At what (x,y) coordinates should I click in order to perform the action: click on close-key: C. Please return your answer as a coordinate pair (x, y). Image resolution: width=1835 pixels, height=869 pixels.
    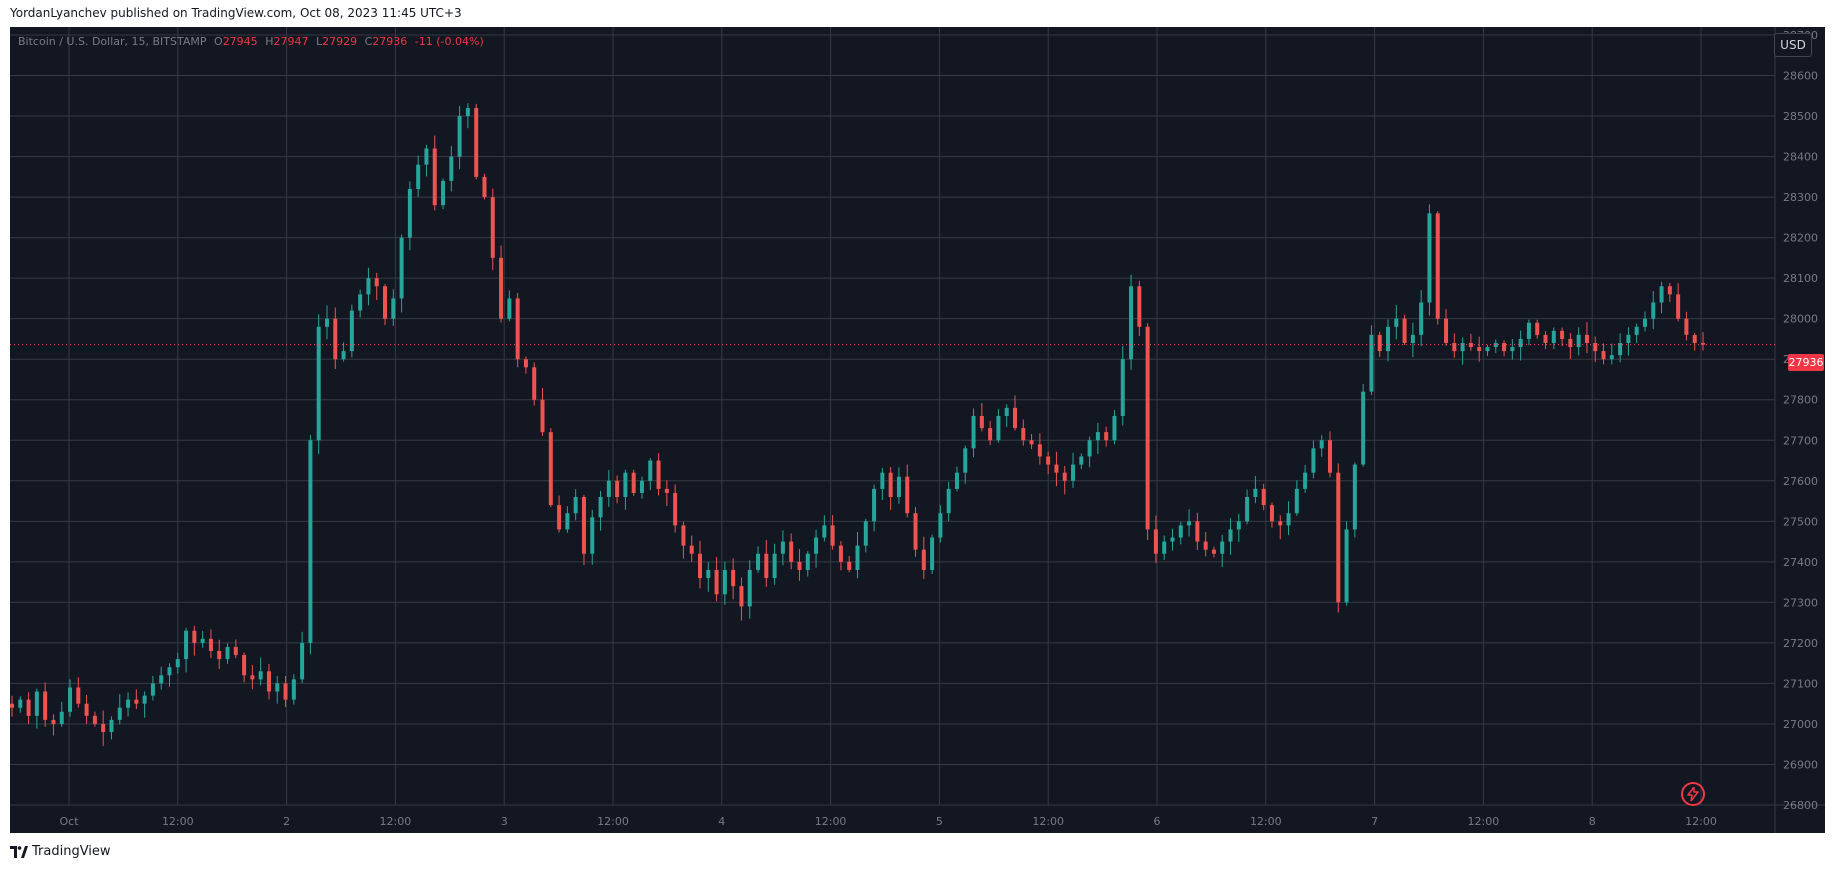
    Looking at the image, I should click on (368, 41).